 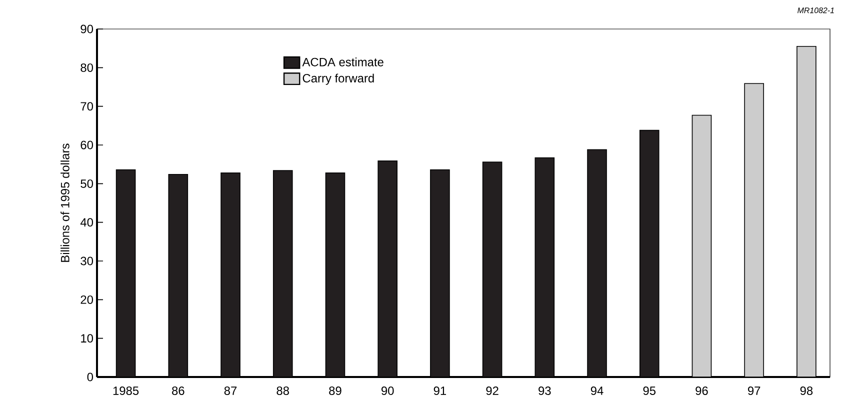 What do you see at coordinates (87, 261) in the screenshot?
I see `y-tick-label: 30` at bounding box center [87, 261].